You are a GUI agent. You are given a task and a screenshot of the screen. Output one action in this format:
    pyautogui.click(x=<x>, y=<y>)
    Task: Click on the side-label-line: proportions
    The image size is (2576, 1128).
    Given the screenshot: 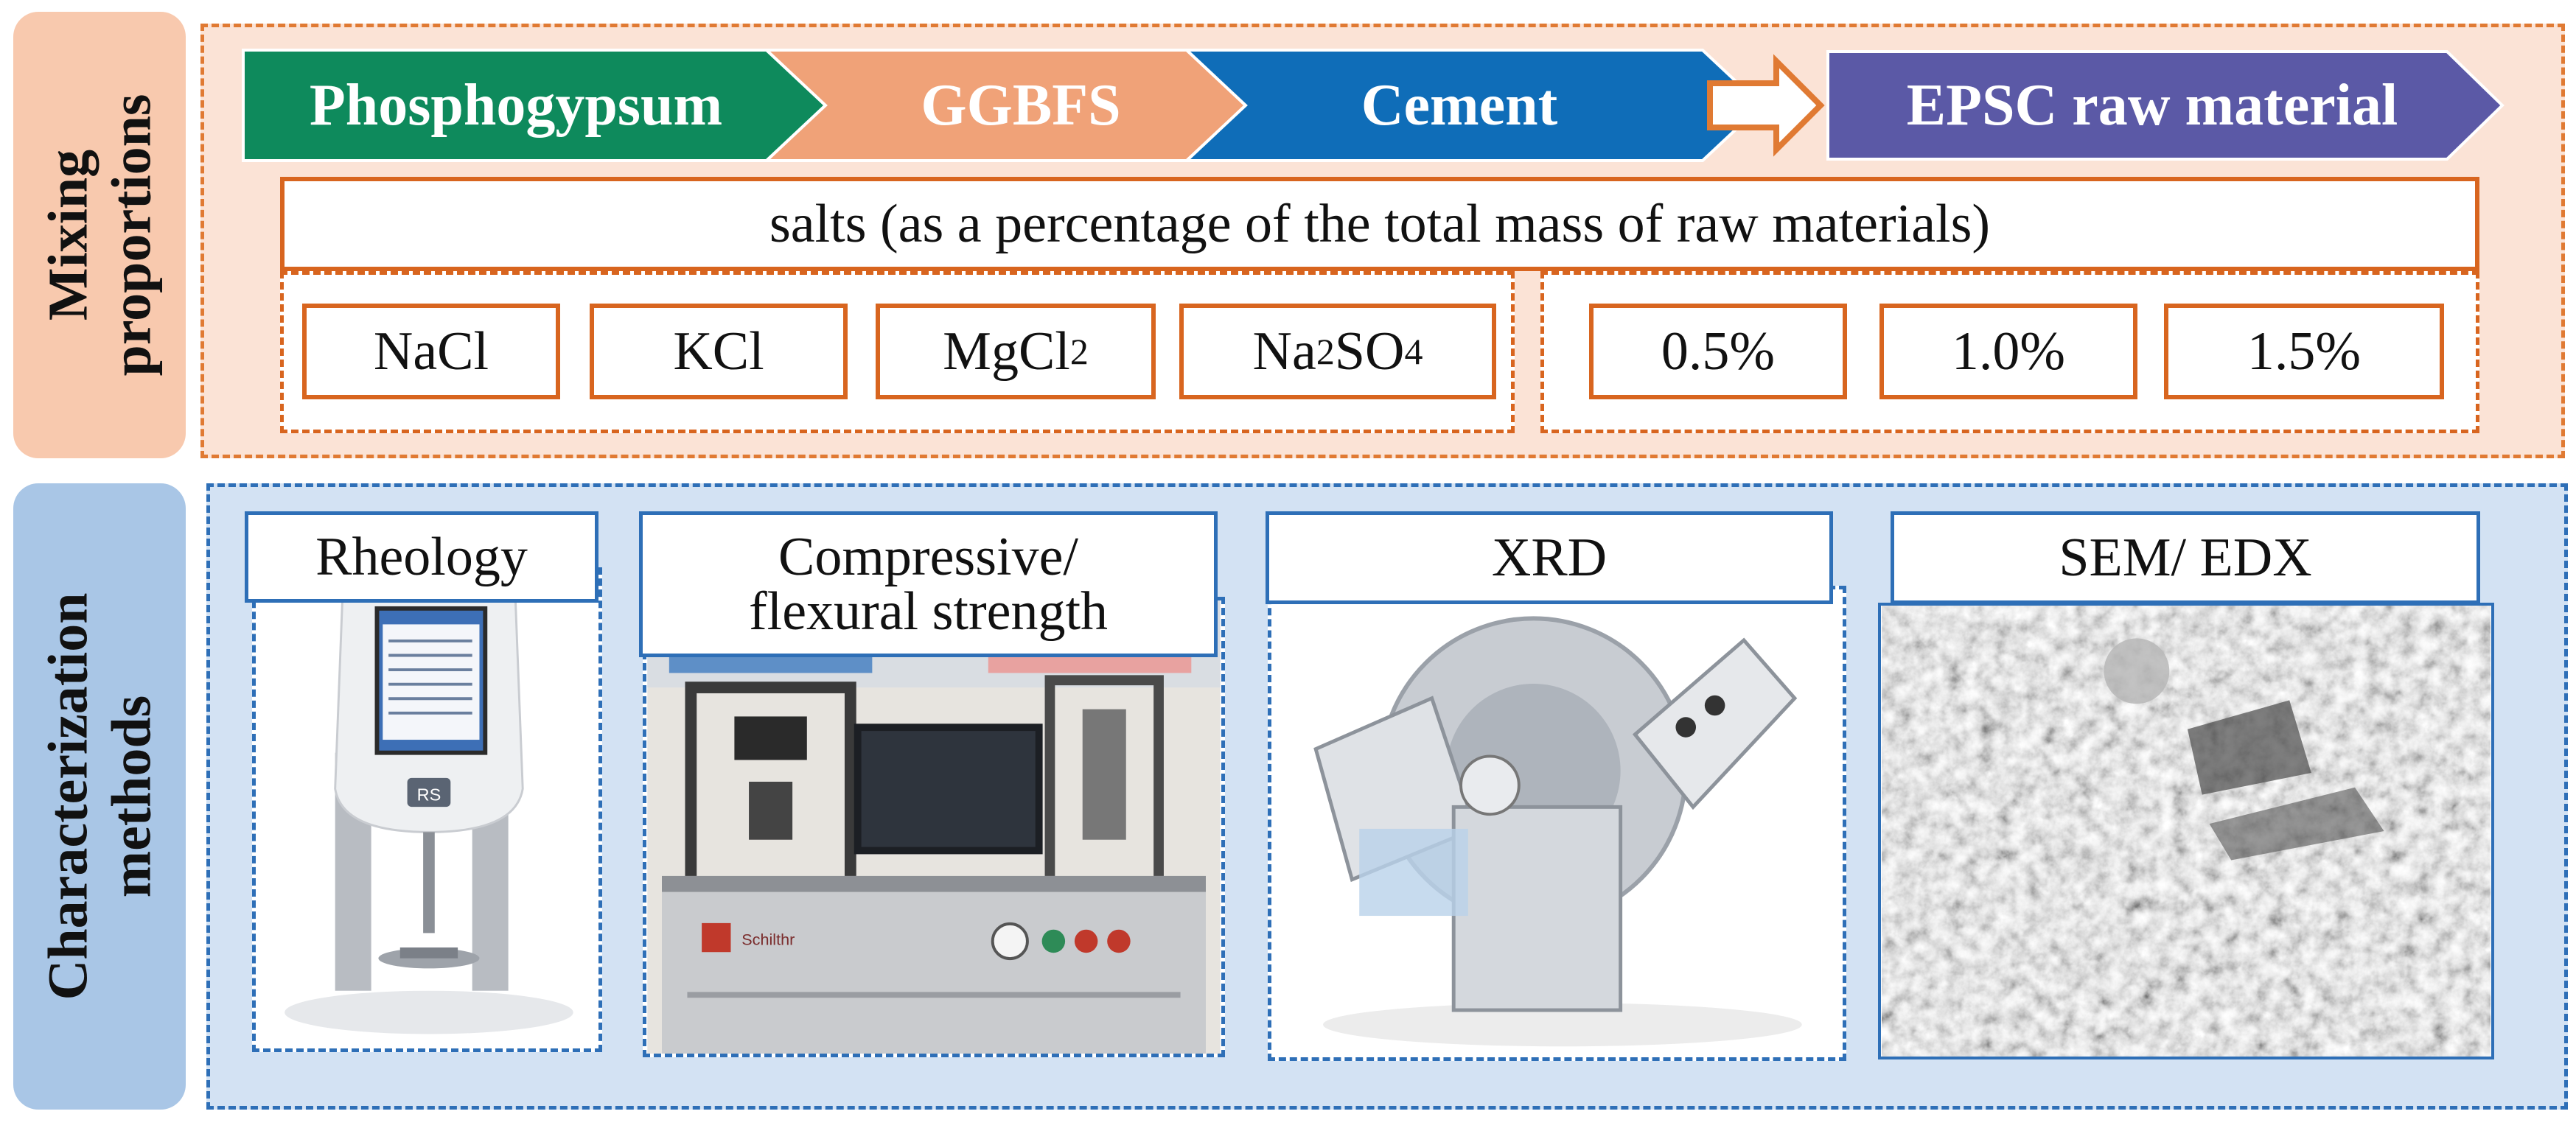 What is the action you would take?
    pyautogui.click(x=131, y=235)
    